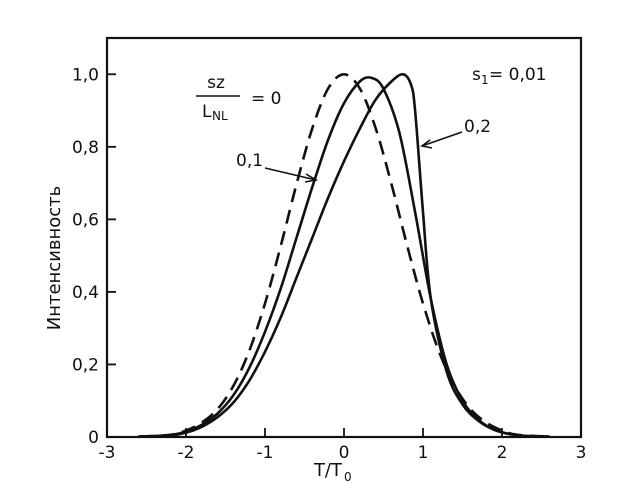 This screenshot has height=491, width=623. What do you see at coordinates (344, 453) in the screenshot?
I see `x-tick-label: 0` at bounding box center [344, 453].